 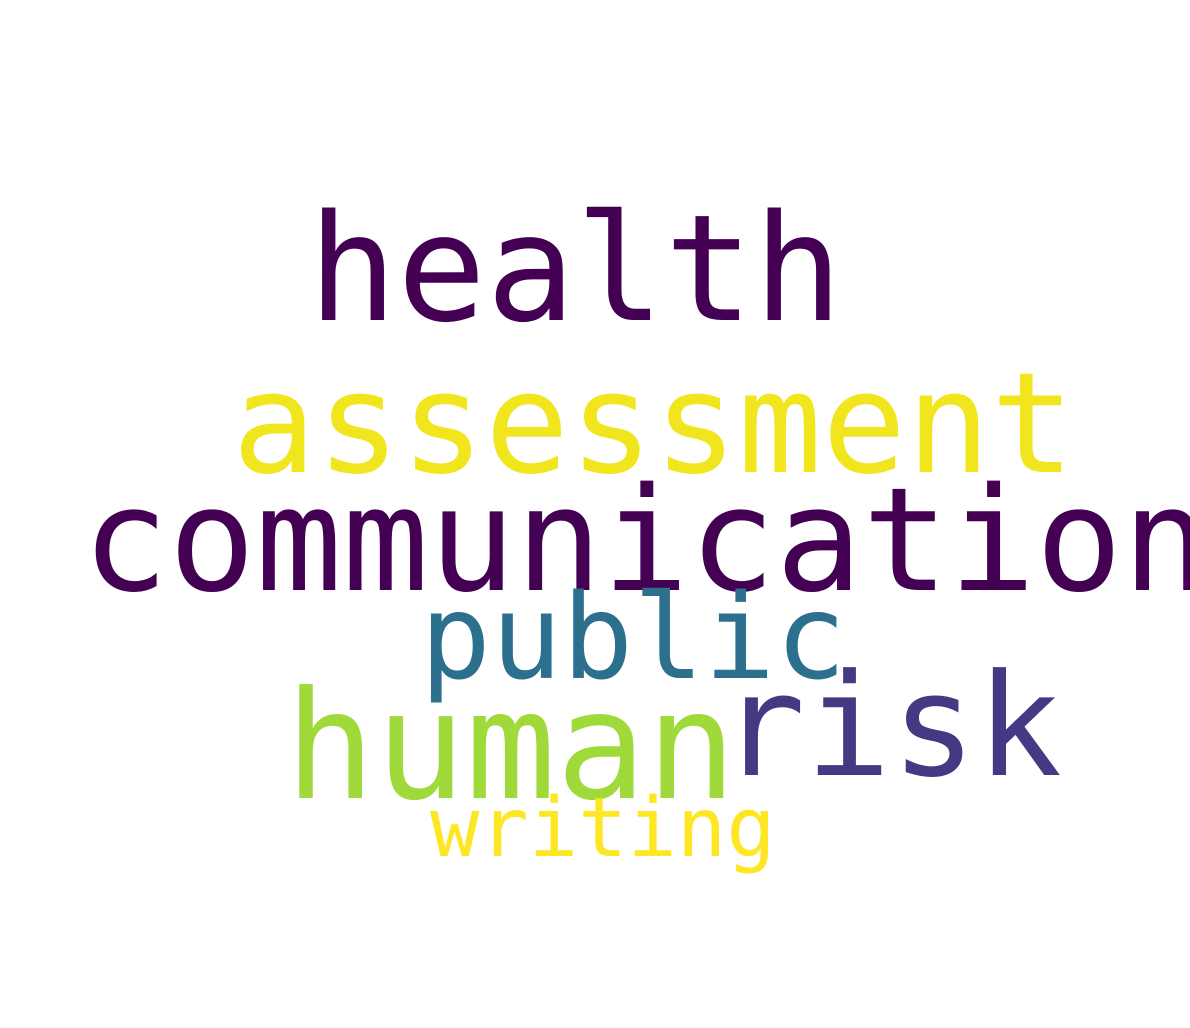 What do you see at coordinates (653, 424) in the screenshot?
I see `word-assessment: assessment` at bounding box center [653, 424].